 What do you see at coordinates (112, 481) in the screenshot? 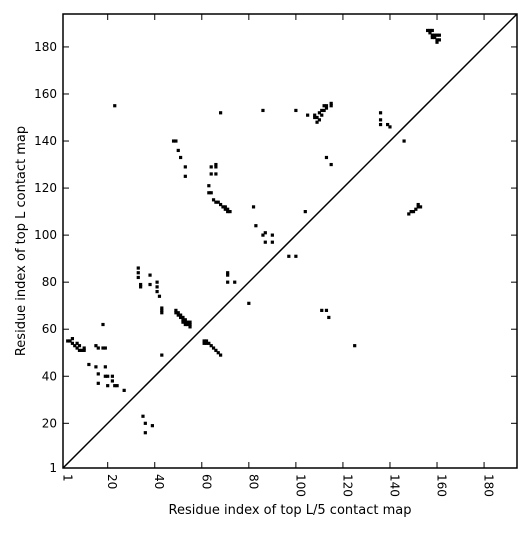
I see `x-tick-label: 20` at bounding box center [112, 481].